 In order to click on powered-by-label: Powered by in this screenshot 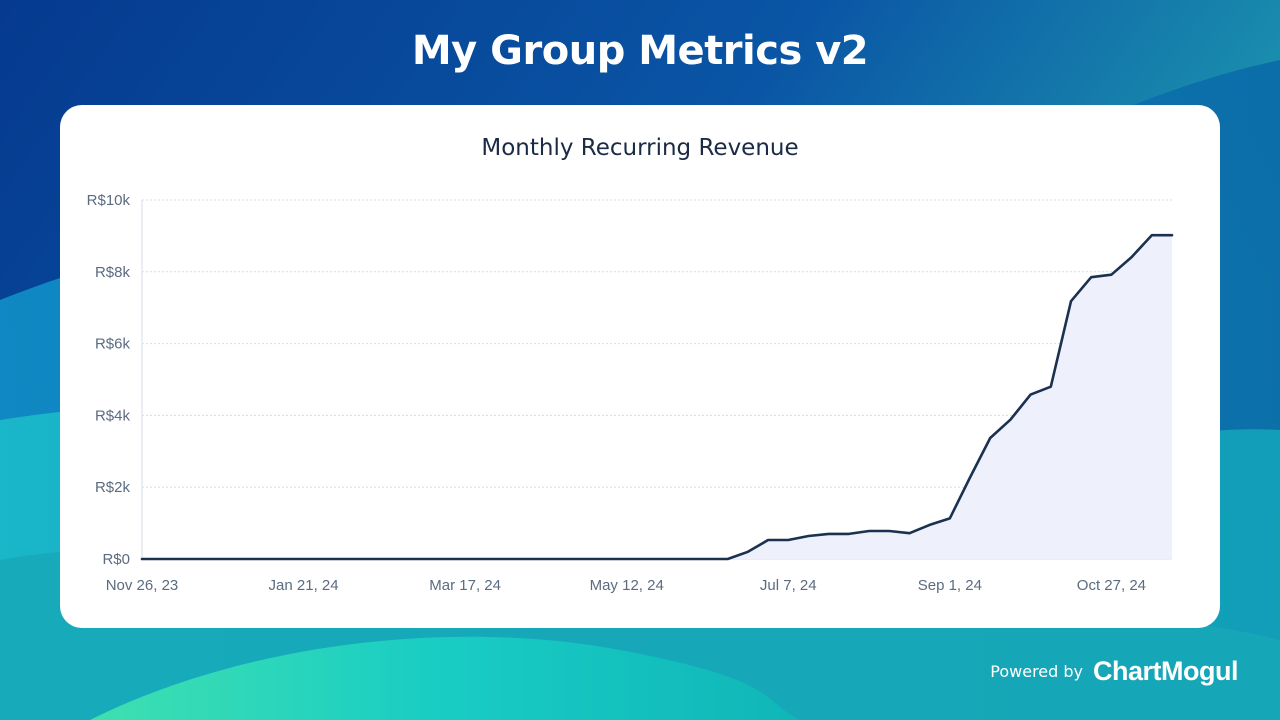, I will do `click(1037, 671)`.